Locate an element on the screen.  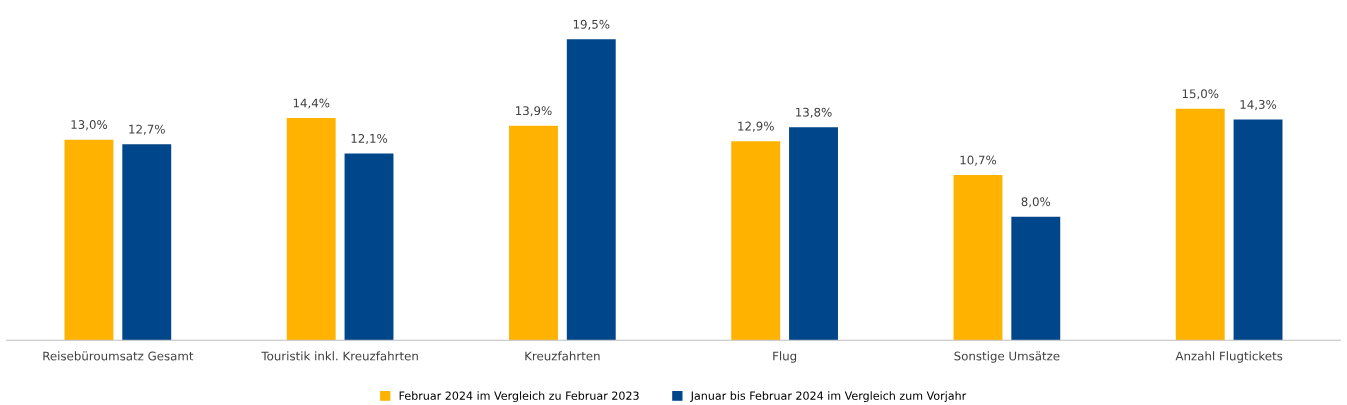
x-tick-label: Flug is located at coordinates (785, 357).